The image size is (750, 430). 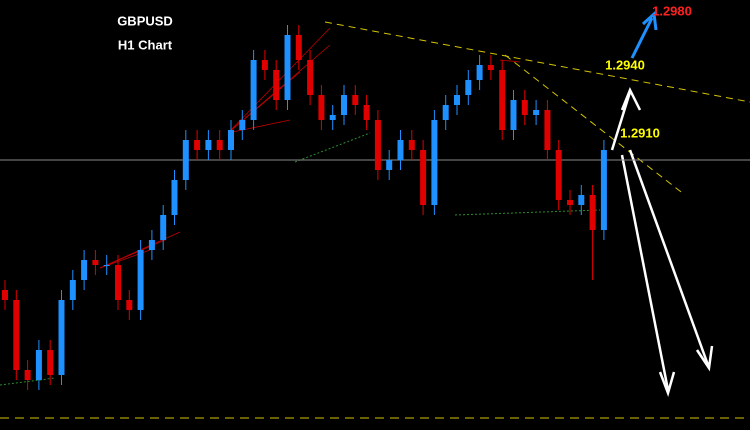 I want to click on resistance-line, so click(x=537, y=62).